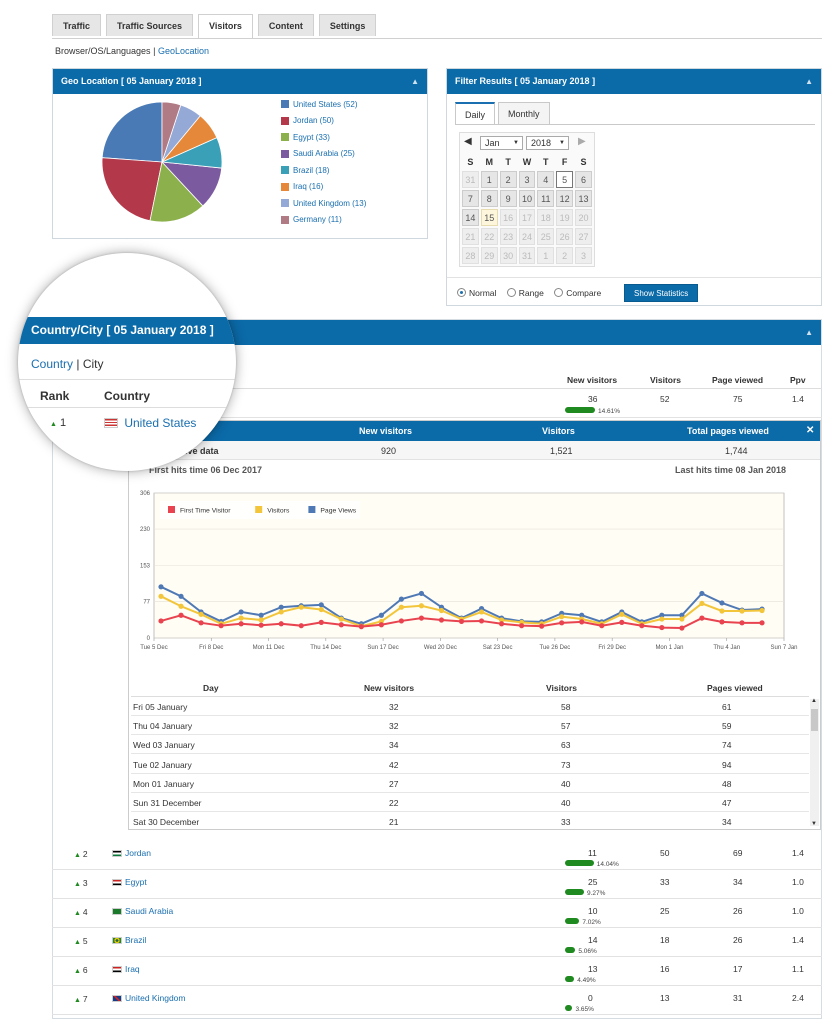 Image resolution: width=840 pixels, height=1024 pixels. Describe the element at coordinates (323, 121) in the screenshot. I see `legend-item: Jordan (50)` at that location.